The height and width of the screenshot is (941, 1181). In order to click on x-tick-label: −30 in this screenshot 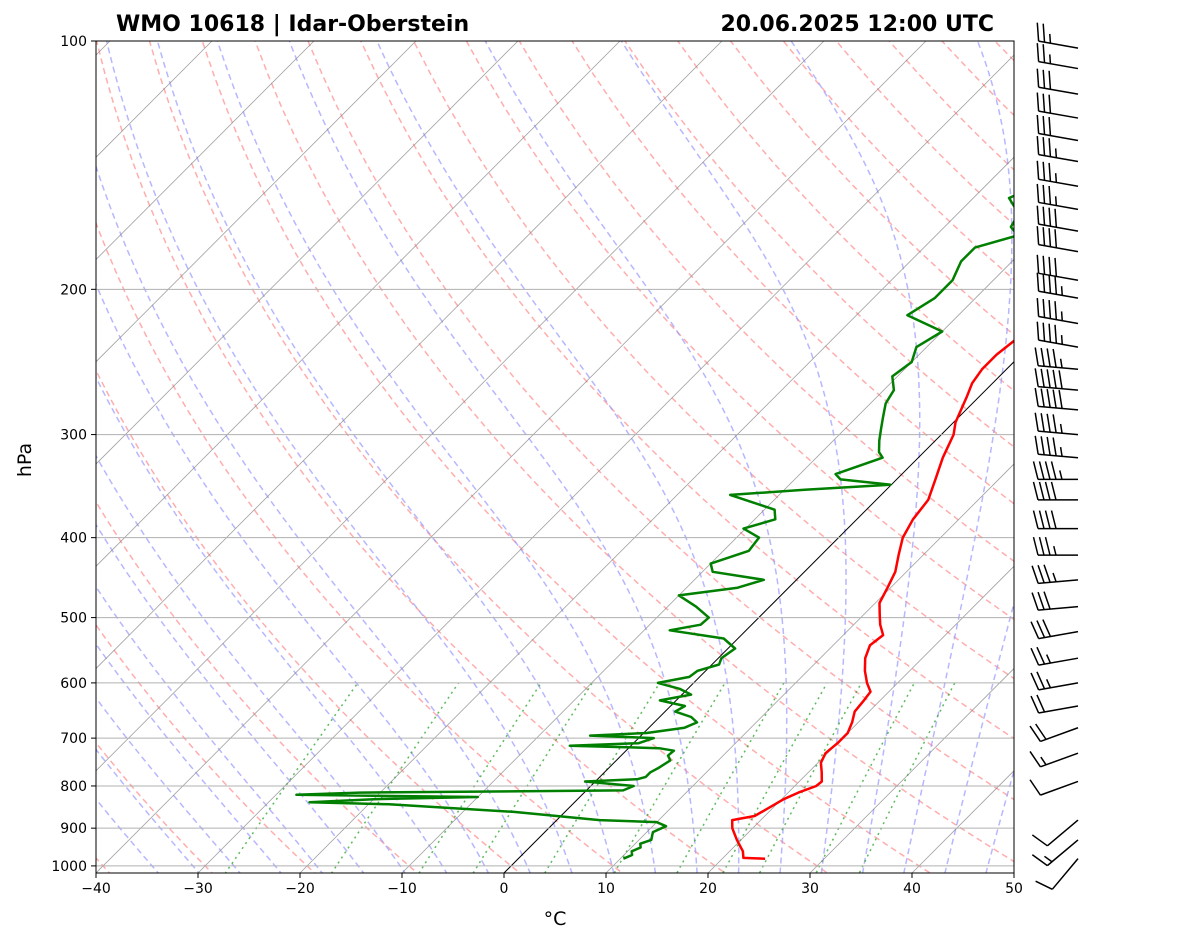, I will do `click(198, 889)`.